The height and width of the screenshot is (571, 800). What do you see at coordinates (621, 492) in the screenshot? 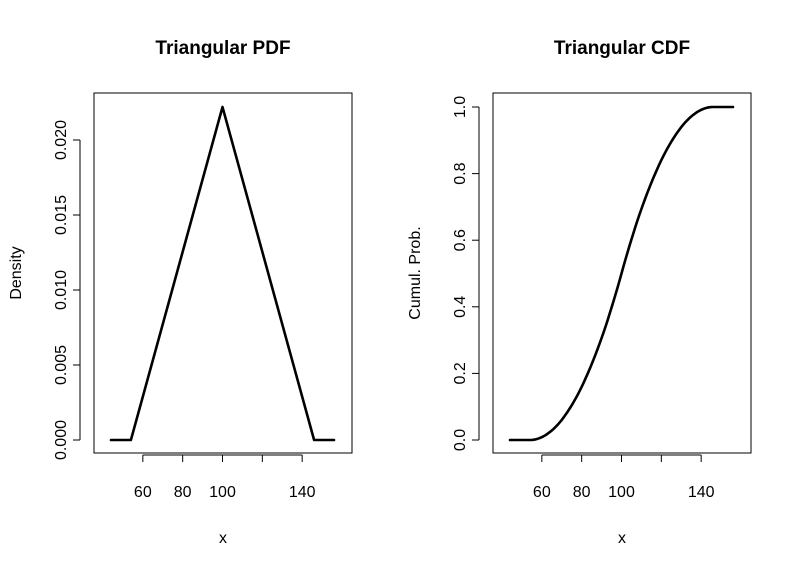
I see `cdf-x-tick-label: 100` at bounding box center [621, 492].